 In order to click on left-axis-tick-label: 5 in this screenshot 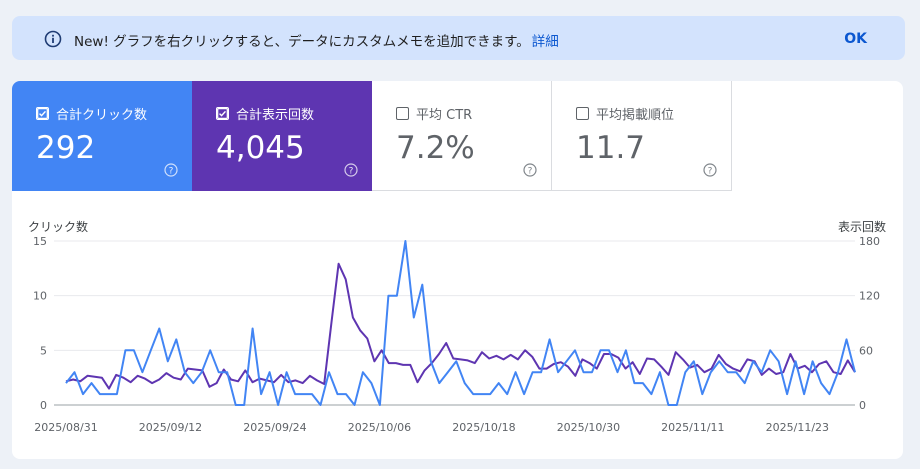, I will do `click(43, 350)`.